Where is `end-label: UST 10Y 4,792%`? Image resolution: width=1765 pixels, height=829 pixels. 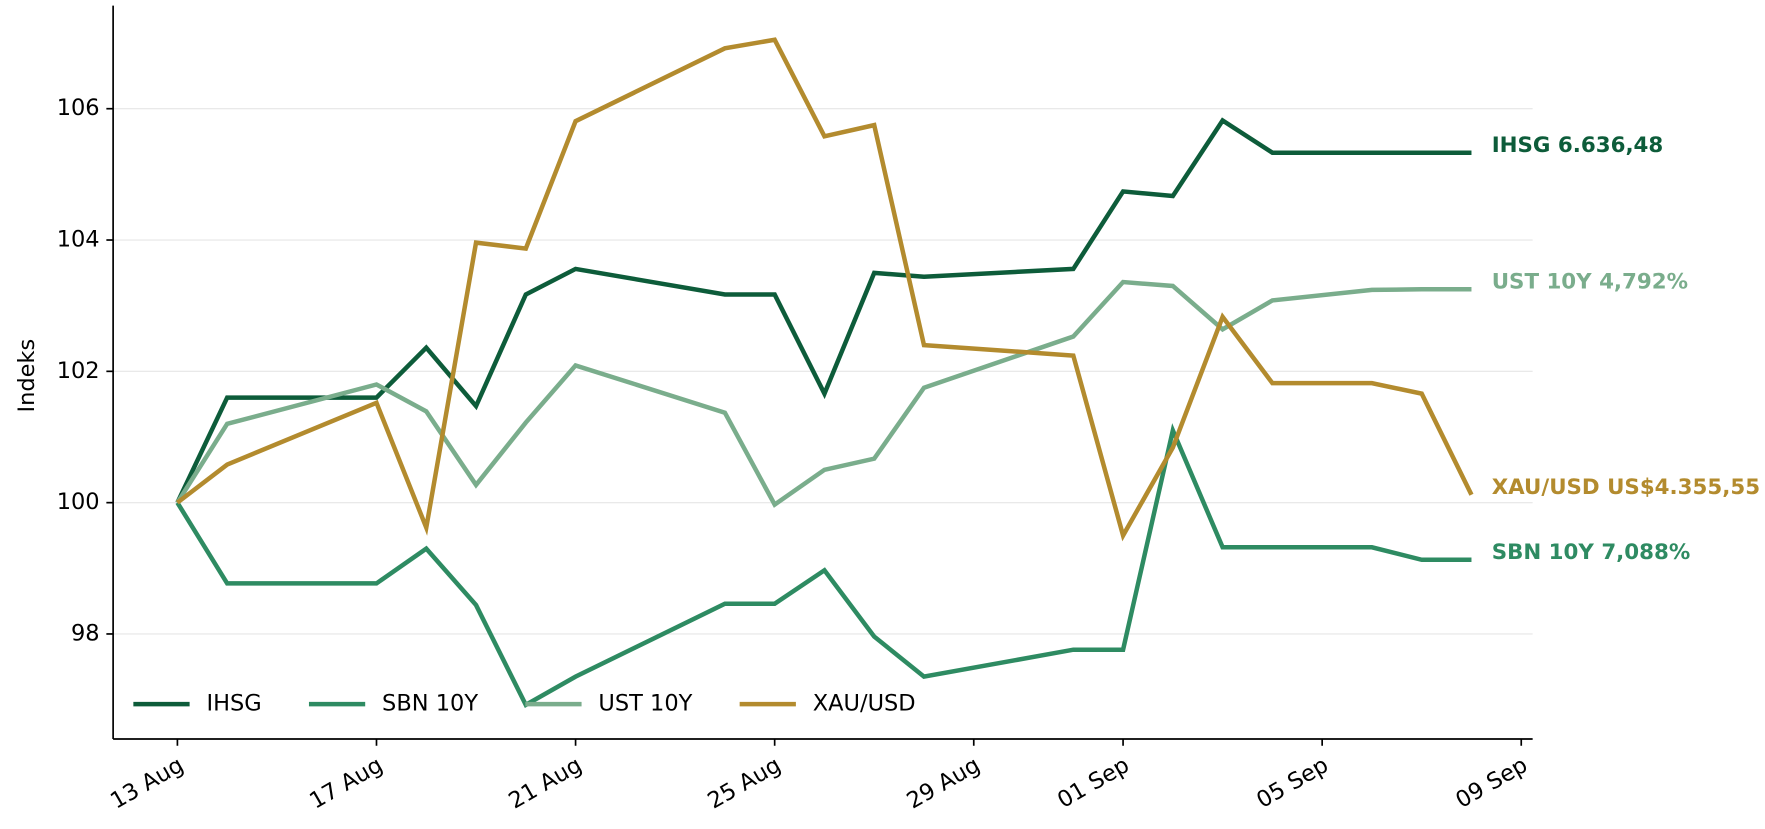
end-label: UST 10Y 4,792% is located at coordinates (1590, 282).